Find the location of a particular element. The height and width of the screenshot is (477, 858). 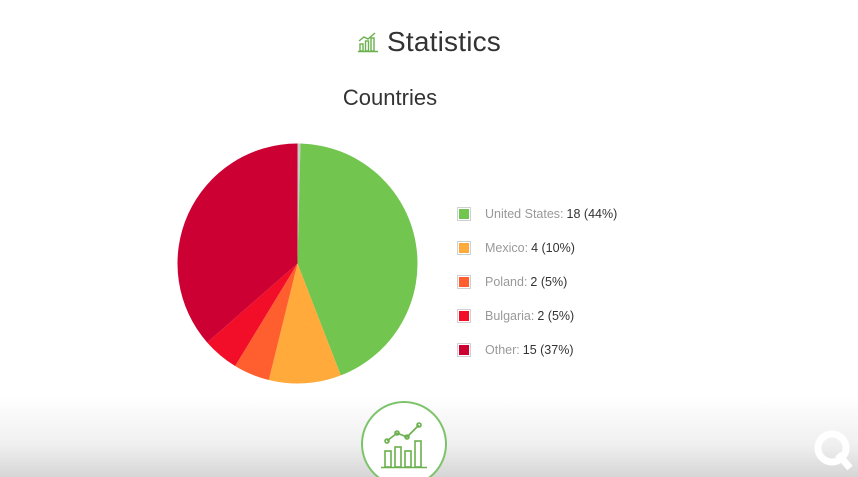

legend-value: 18 (44%) is located at coordinates (592, 214).